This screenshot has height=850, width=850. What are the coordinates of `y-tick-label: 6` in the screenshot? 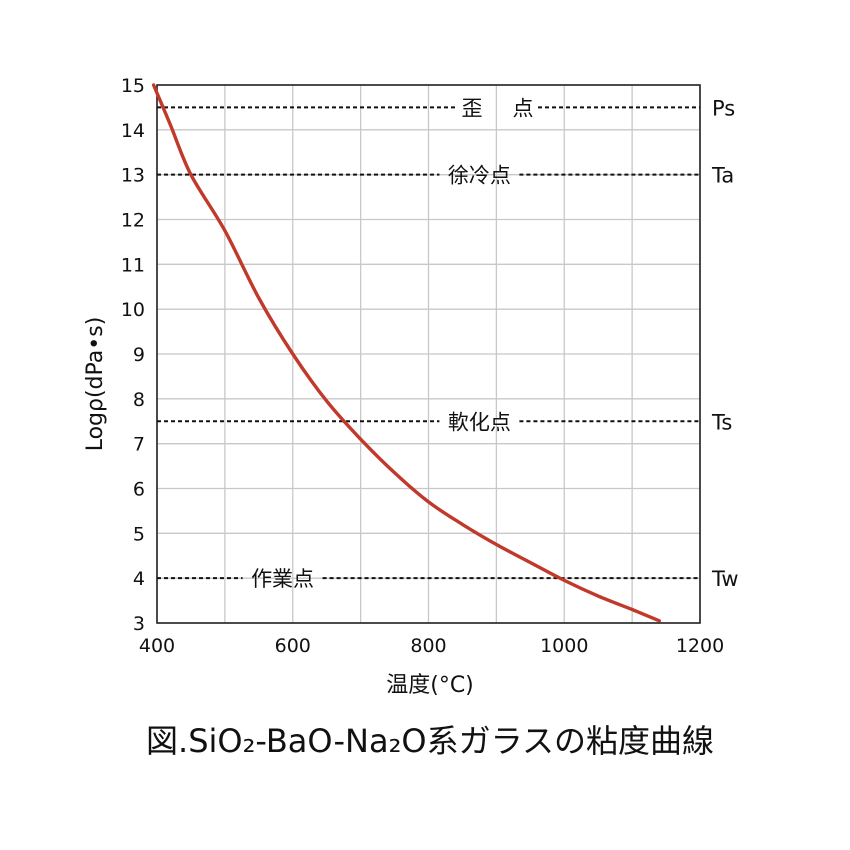 It's located at (139, 490).